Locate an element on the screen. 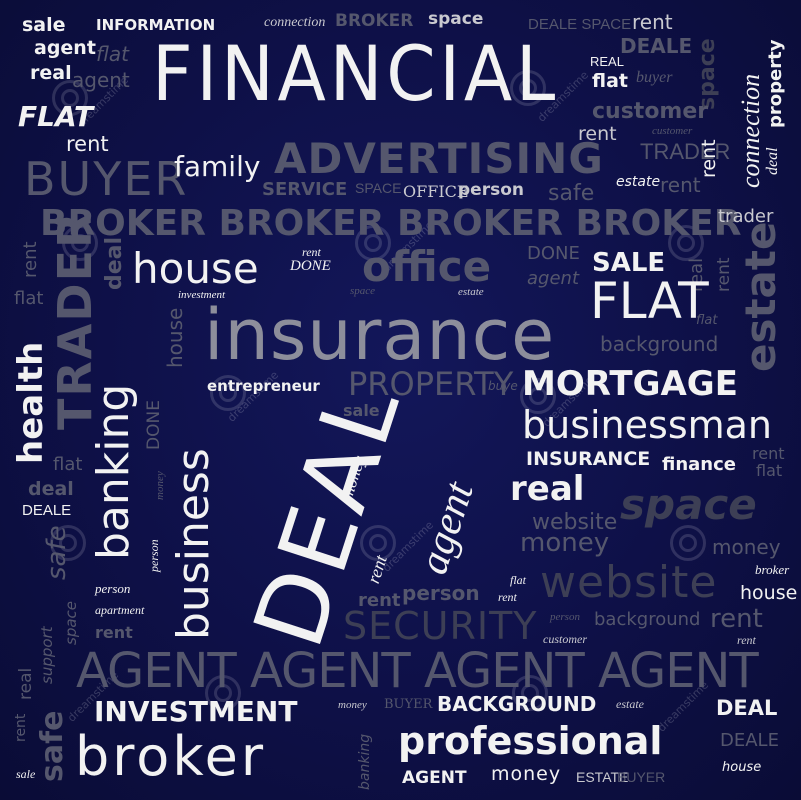 The width and height of the screenshot is (801, 800). word-financial: FINANCIAL is located at coordinates (356, 73).